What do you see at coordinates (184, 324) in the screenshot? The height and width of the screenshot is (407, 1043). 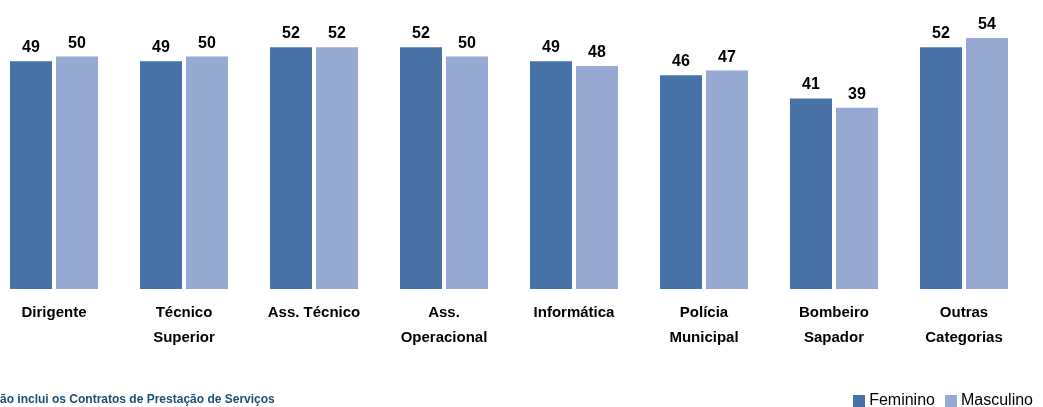 I see `x-tick-label: Técnico Superior` at bounding box center [184, 324].